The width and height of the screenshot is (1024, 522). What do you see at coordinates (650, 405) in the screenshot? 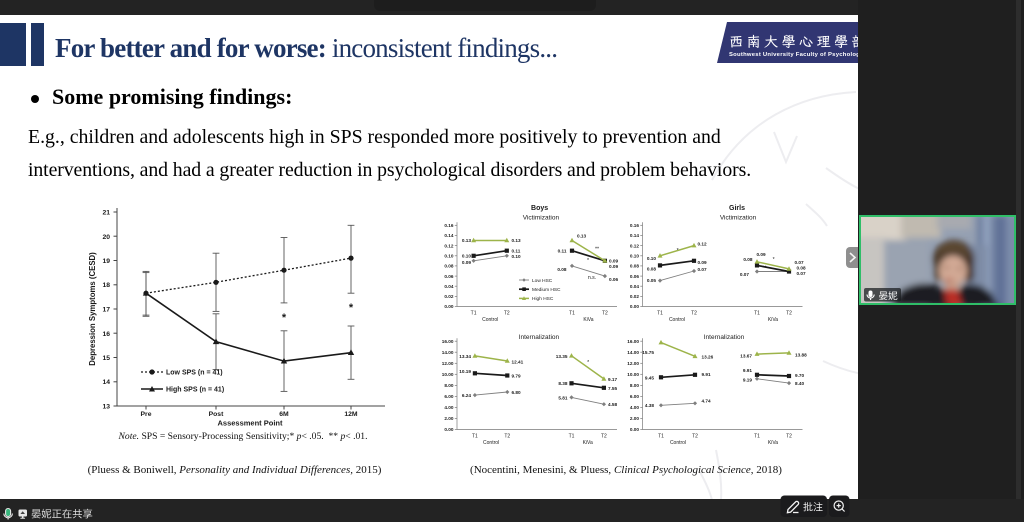
I see `svg-text: 4.38` at bounding box center [650, 405].